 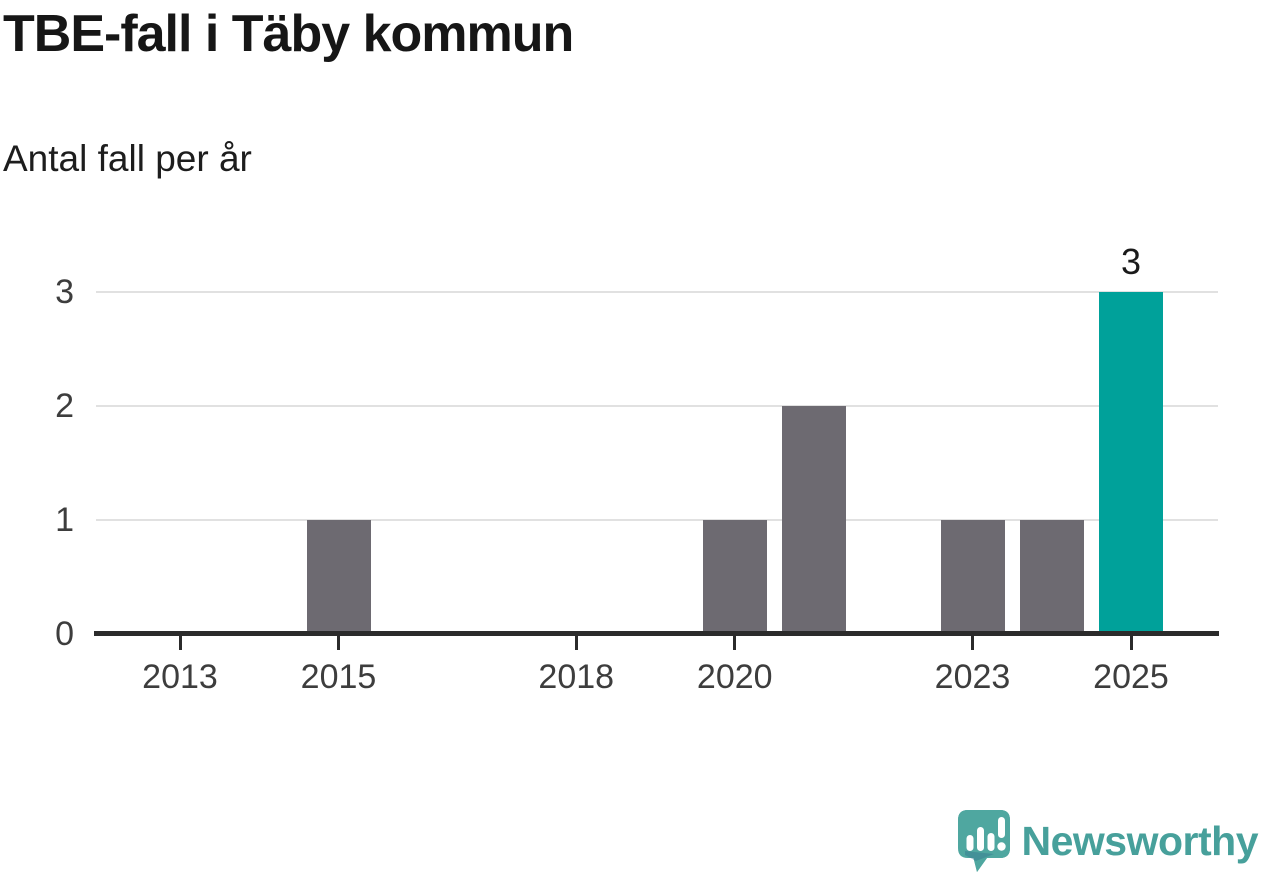 I want to click on logo-bar-small, so click(x=969, y=843).